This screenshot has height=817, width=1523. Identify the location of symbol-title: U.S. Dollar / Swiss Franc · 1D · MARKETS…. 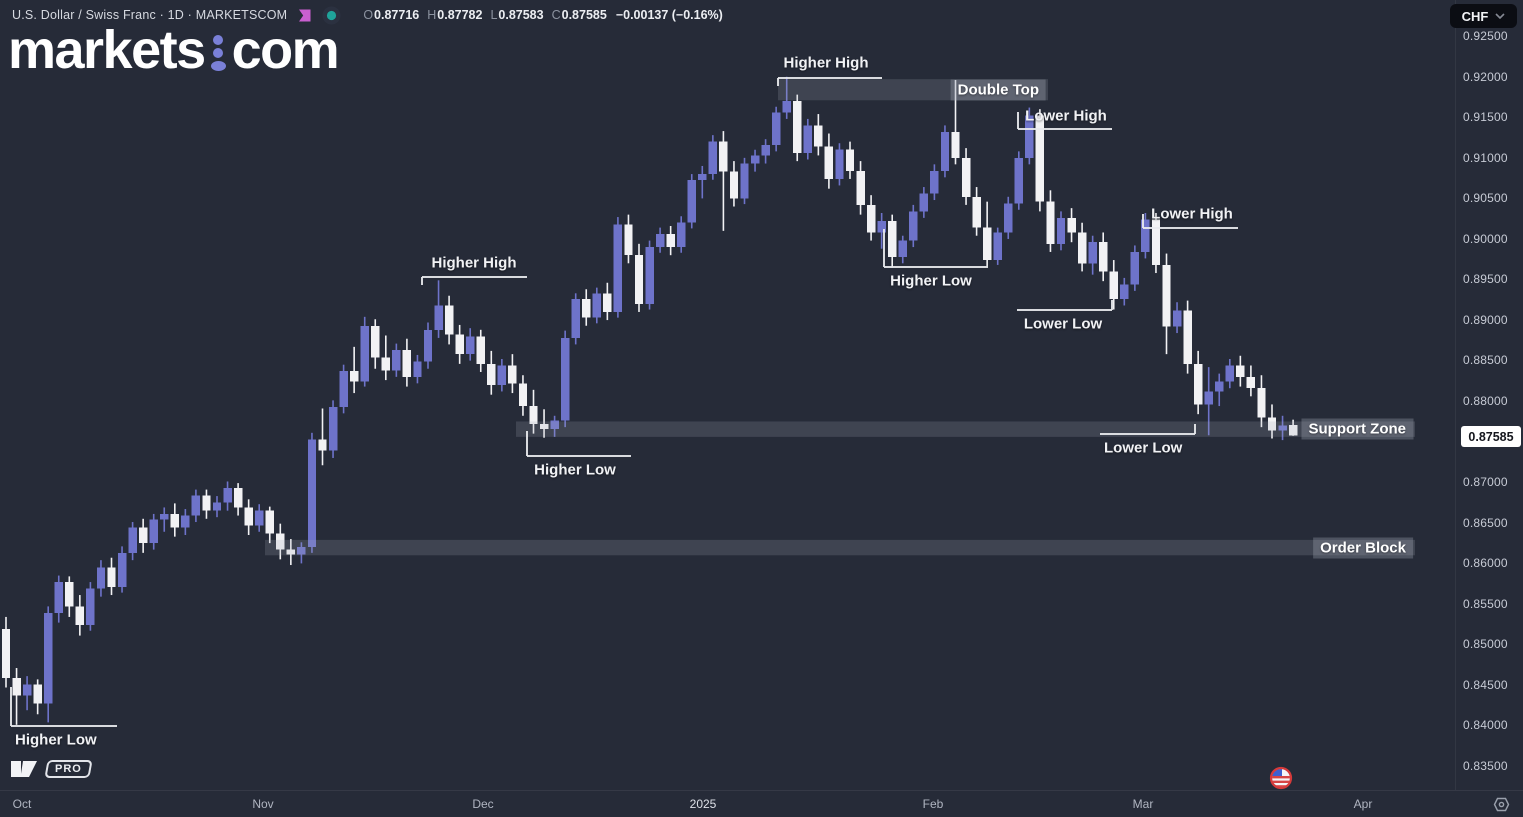
(150, 15).